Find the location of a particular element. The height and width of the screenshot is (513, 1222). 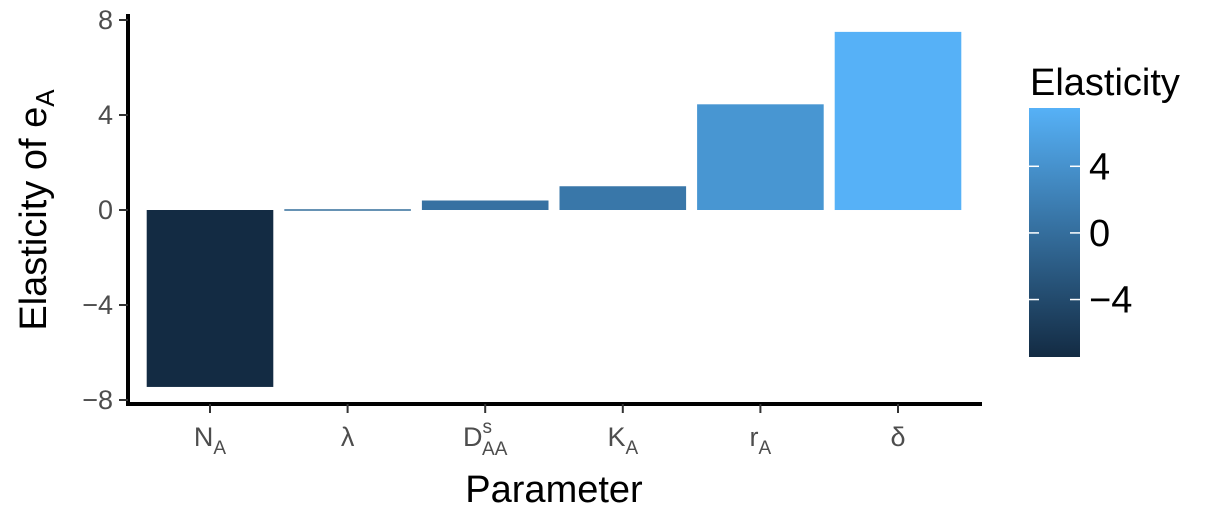

legend-tick-label: 0 is located at coordinates (1099, 234).